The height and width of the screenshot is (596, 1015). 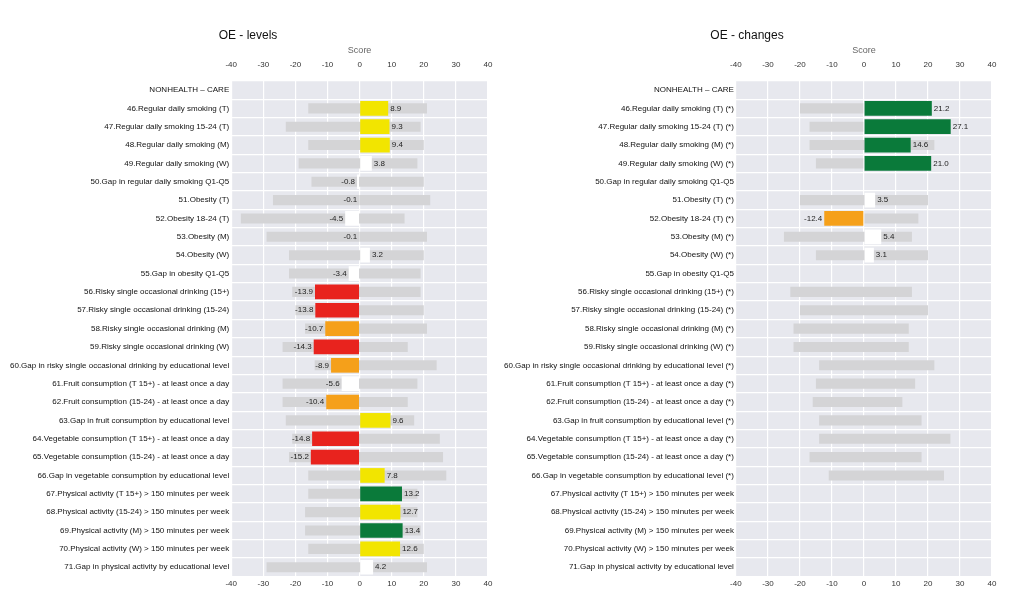 What do you see at coordinates (178, 108) in the screenshot?
I see `y-tick-label: 46.Regular daily smoking (T)` at bounding box center [178, 108].